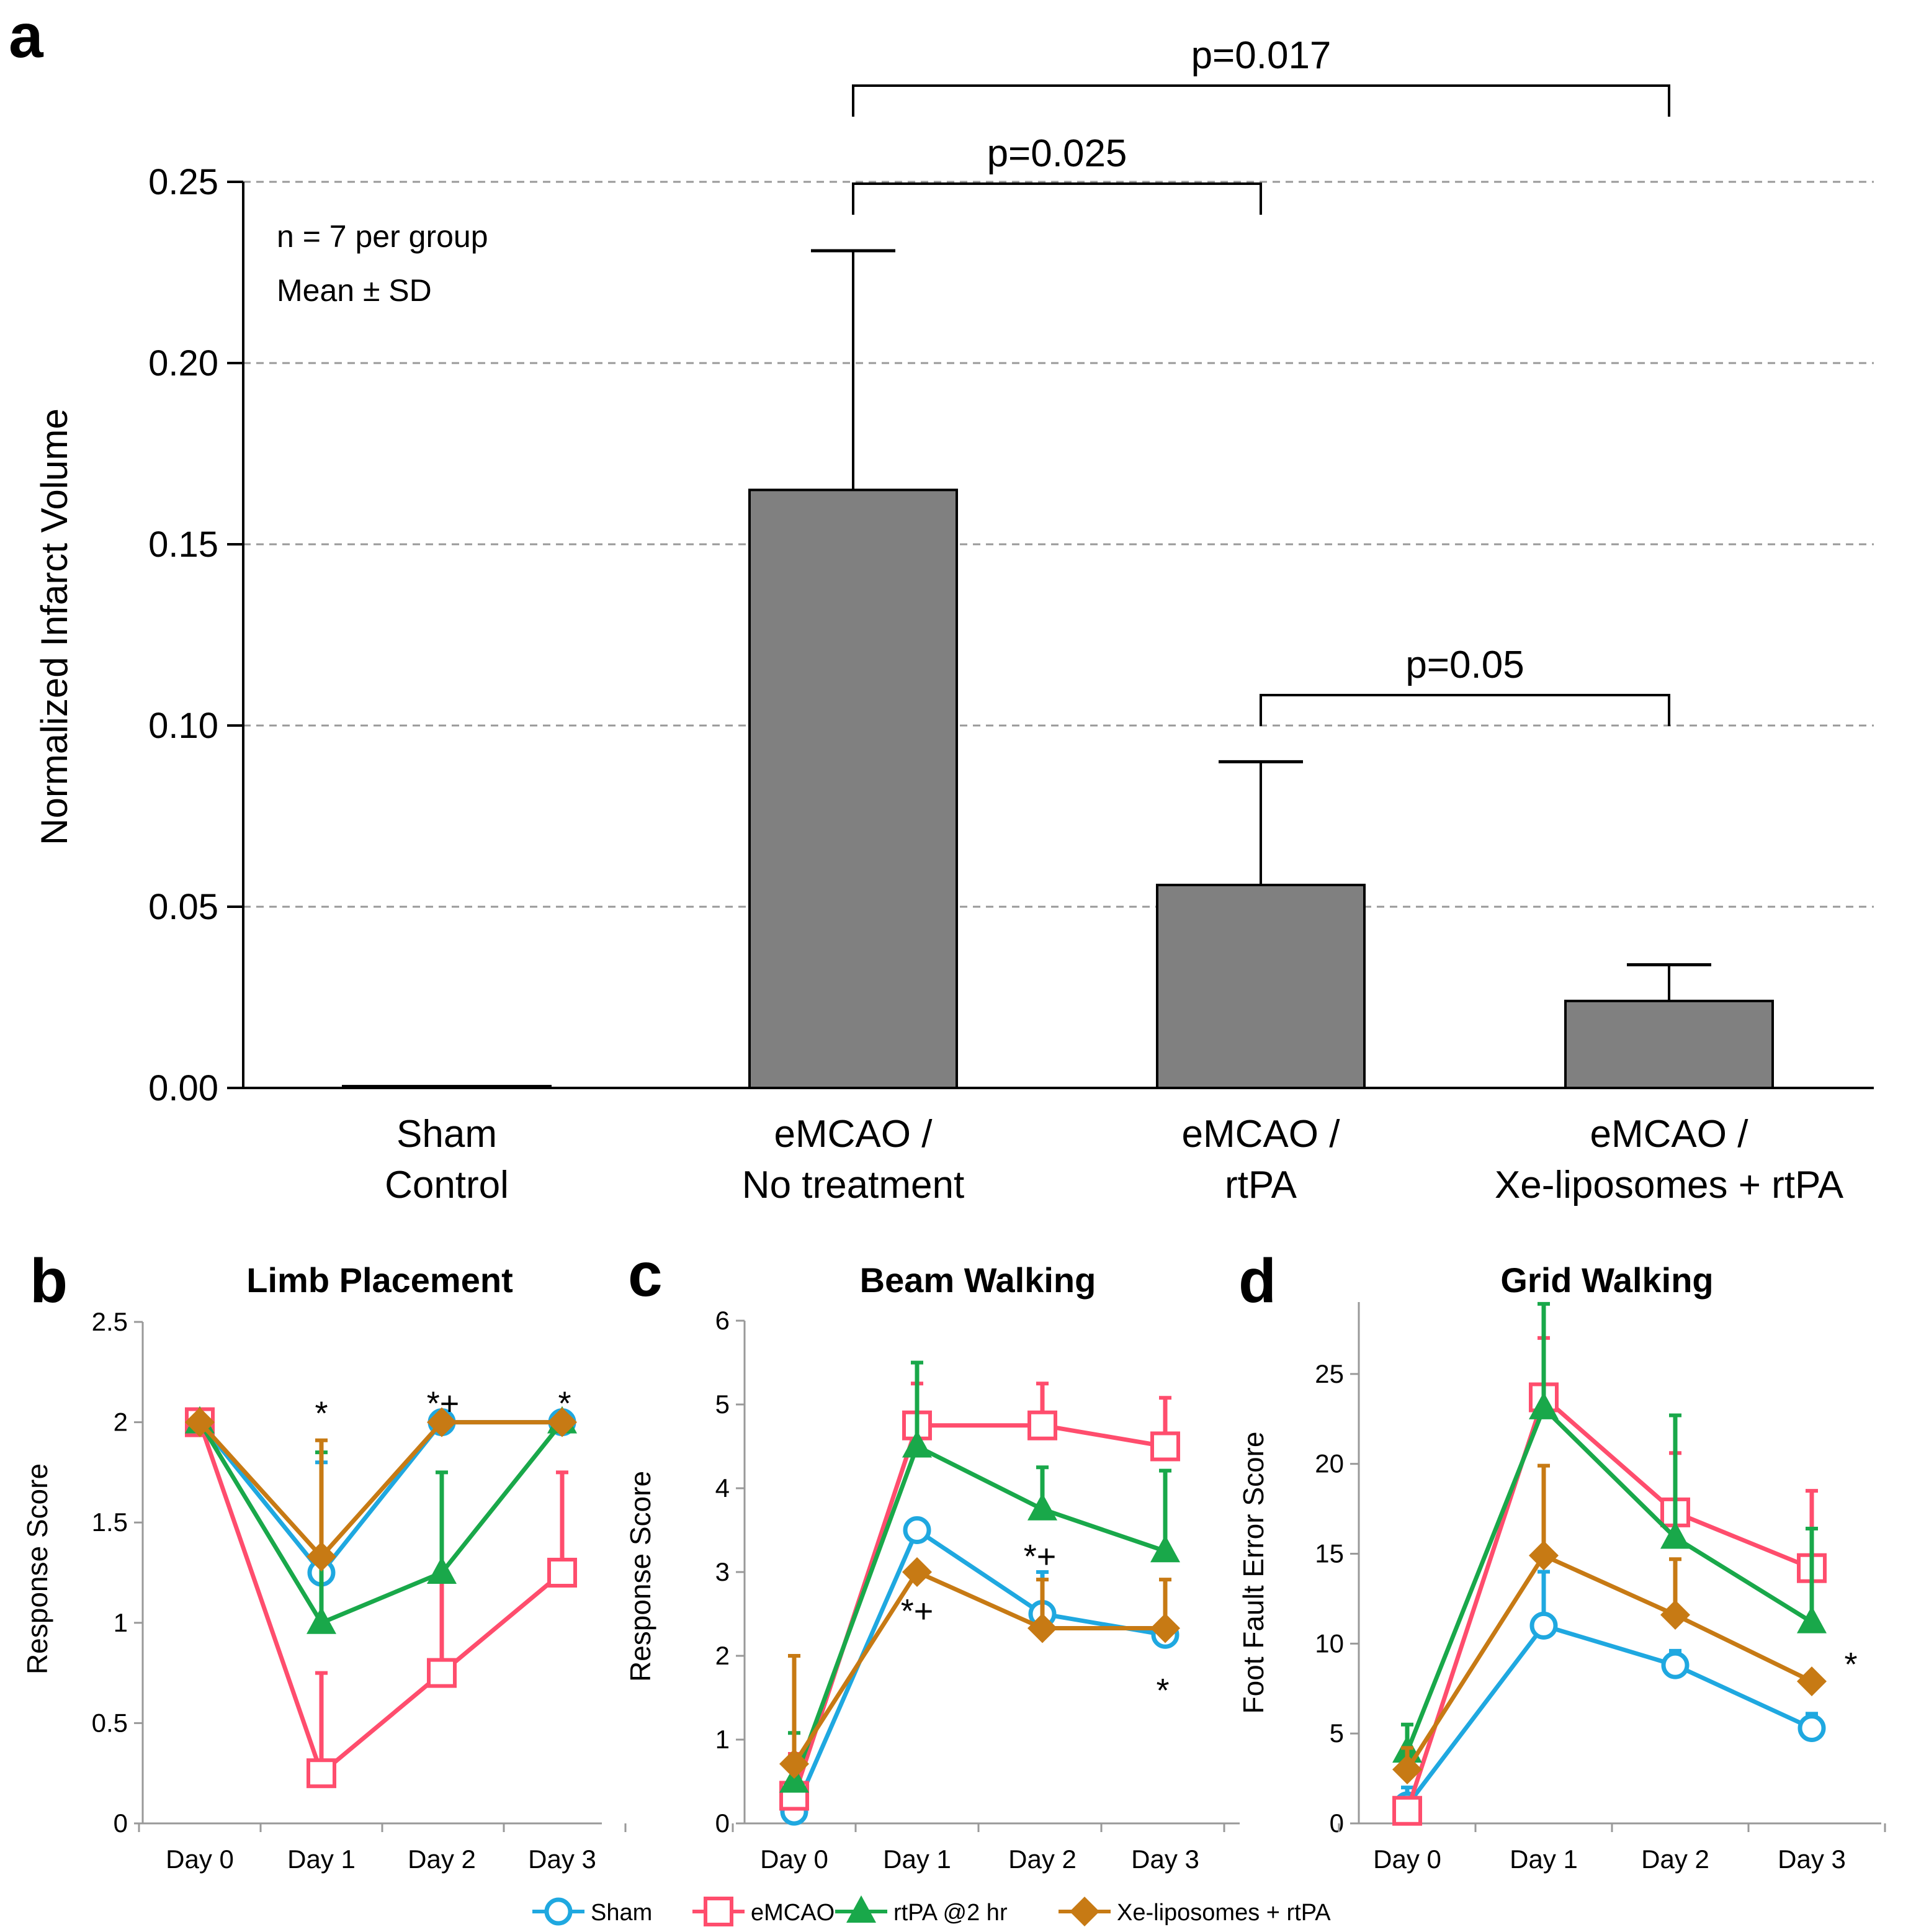 Image resolution: width=1916 pixels, height=1932 pixels. Describe the element at coordinates (183, 726) in the screenshot. I see `y-tick-label: 0.10` at that location.